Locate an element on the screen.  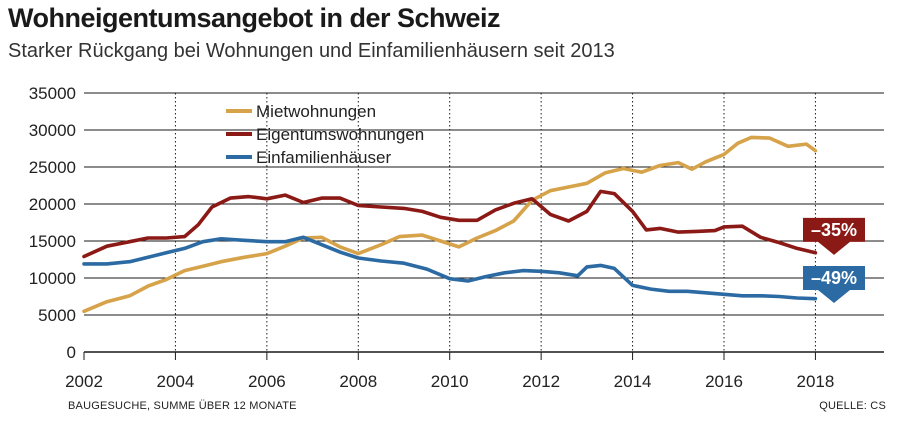
legend-label-3: Einfamilienhäuser is located at coordinates (323, 157).